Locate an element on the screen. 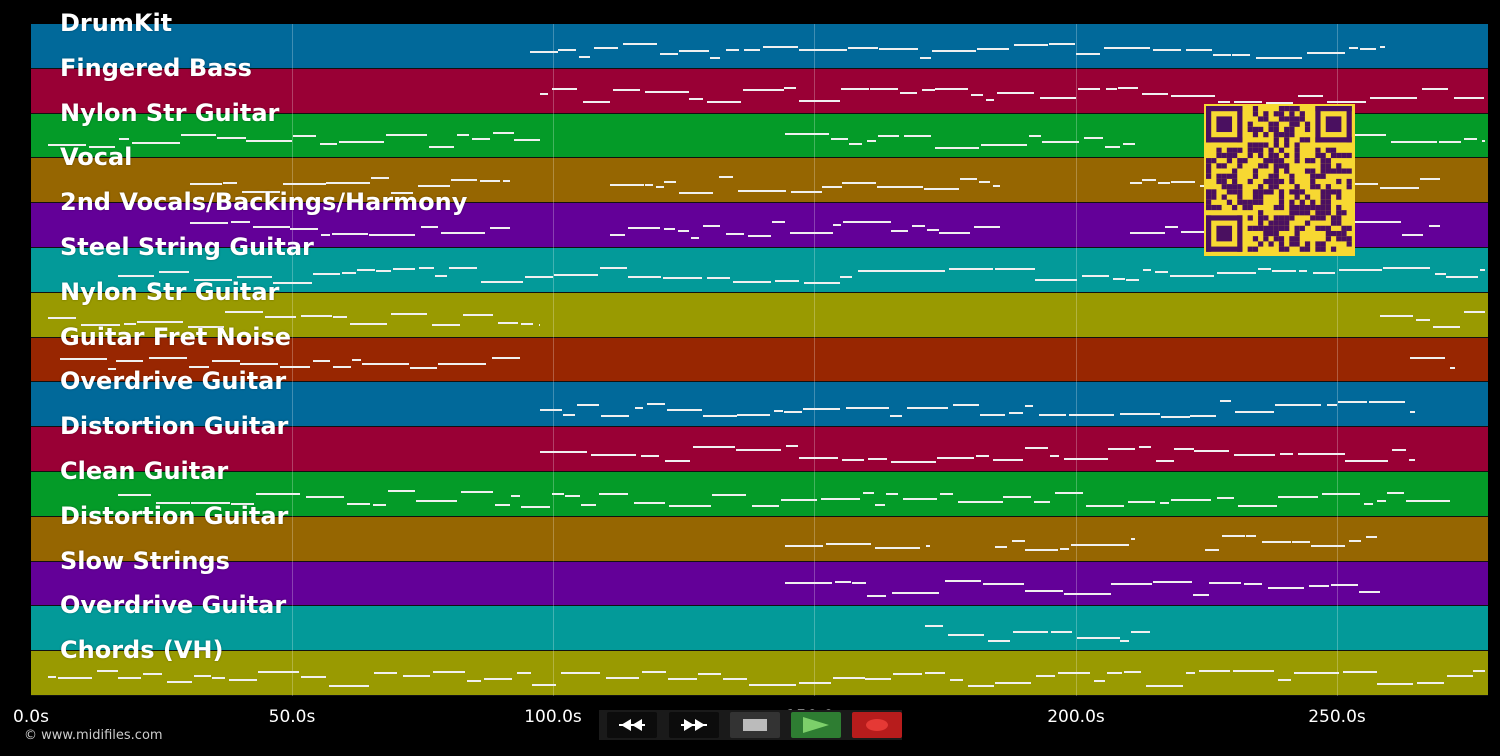 This screenshot has width=1500, height=756. stop-button is located at coordinates (755, 725).